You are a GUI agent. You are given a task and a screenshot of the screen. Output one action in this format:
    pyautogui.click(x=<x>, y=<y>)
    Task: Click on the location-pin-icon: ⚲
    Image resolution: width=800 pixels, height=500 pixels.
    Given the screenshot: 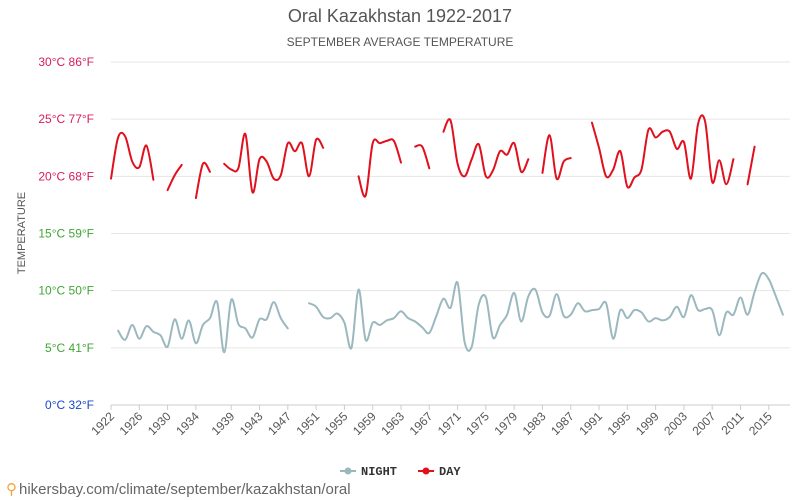 What is the action you would take?
    pyautogui.click(x=11, y=489)
    